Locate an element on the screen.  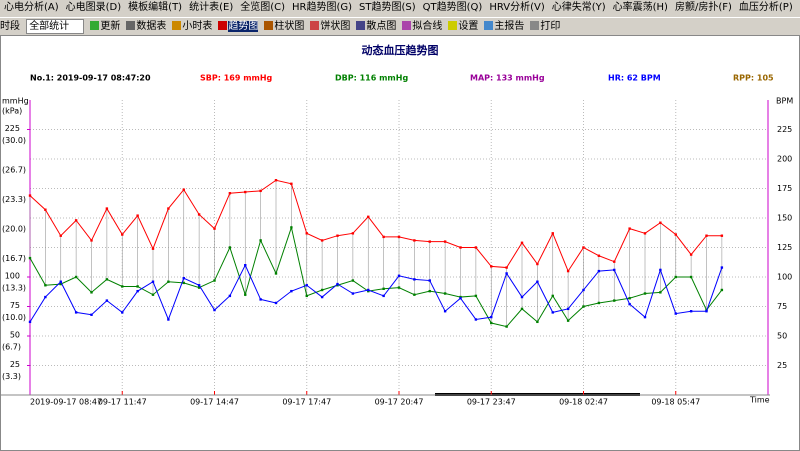
menu-item: 血压分析(P) is located at coordinates (765, 7).